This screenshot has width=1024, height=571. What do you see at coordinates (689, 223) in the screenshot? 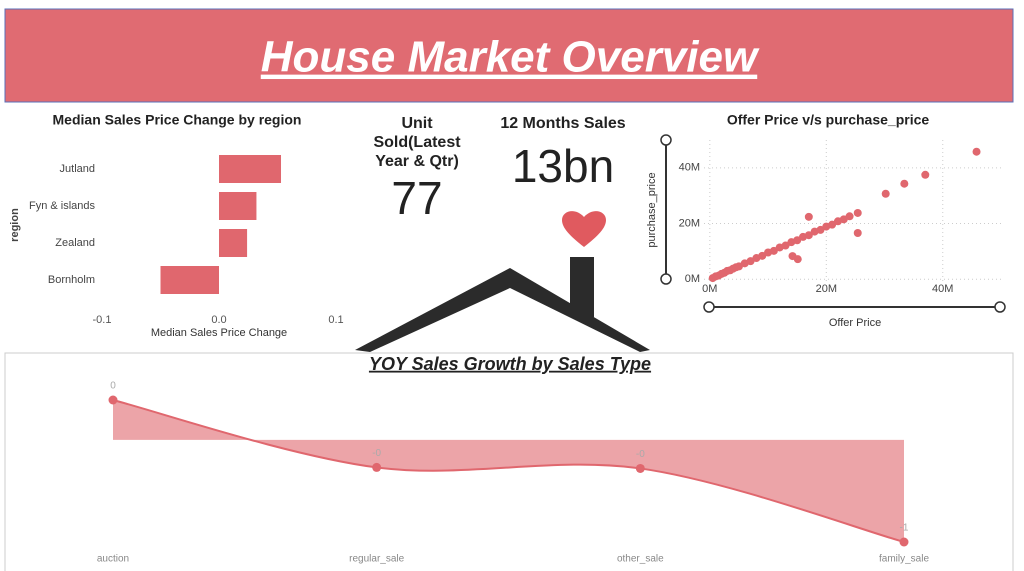
I see `y-tick-label: 20M` at bounding box center [689, 223].